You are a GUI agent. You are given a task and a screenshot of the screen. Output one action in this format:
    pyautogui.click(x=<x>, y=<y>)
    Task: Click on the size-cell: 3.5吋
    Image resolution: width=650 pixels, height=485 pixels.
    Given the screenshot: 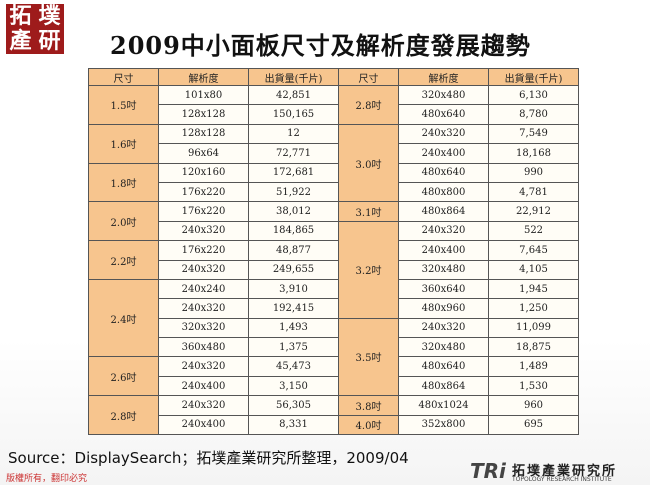 What is the action you would take?
    pyautogui.click(x=368, y=357)
    